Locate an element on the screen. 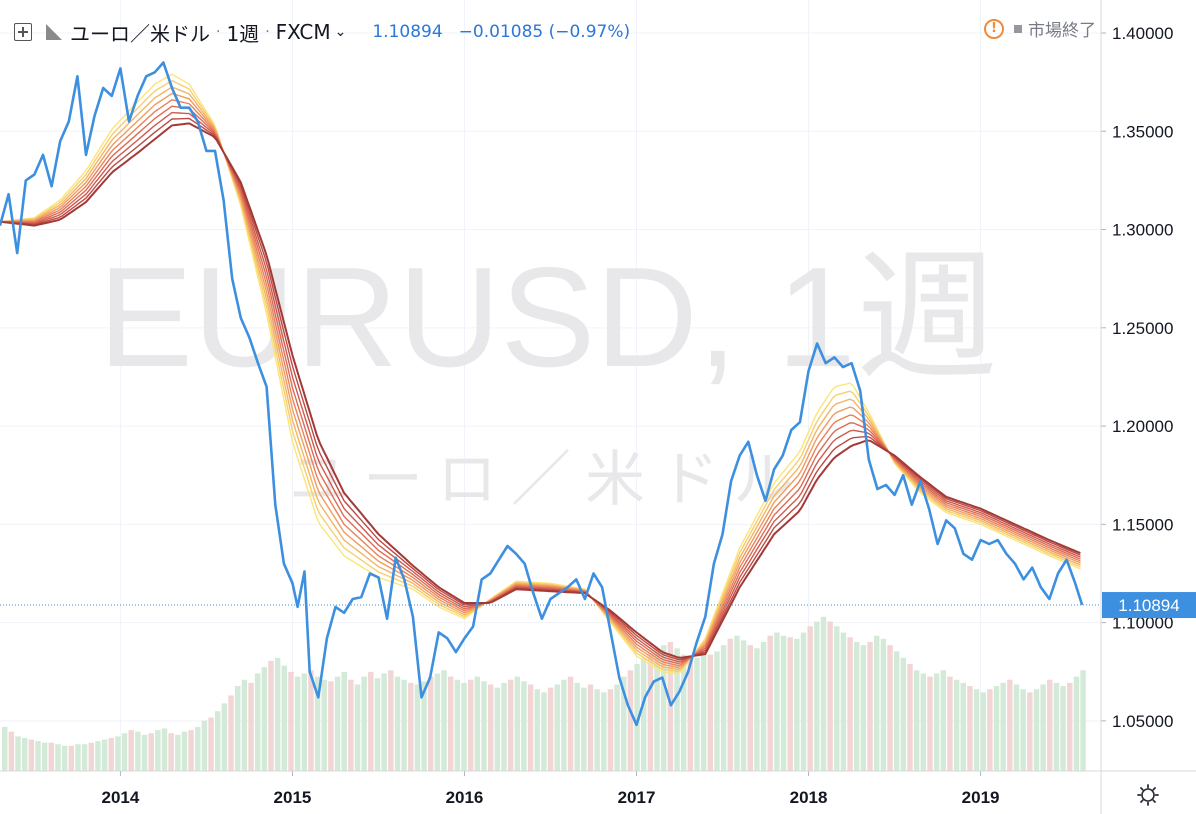 The width and height of the screenshot is (1196, 814). x-tick-label: 2018 is located at coordinates (809, 797).